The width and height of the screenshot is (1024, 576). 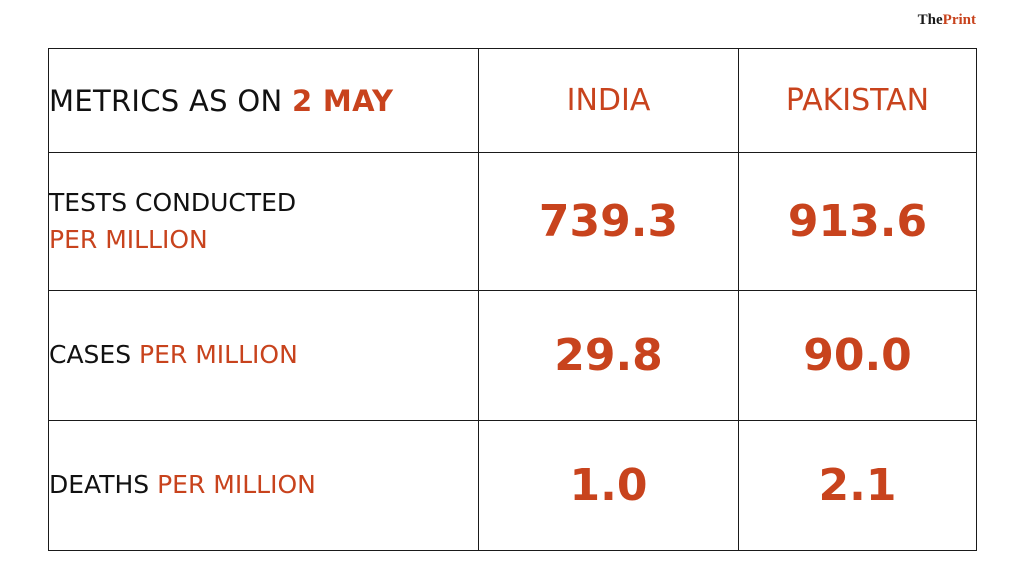 I want to click on header-label-cell: METRICS AS ON 2 MAY, so click(x=263, y=100).